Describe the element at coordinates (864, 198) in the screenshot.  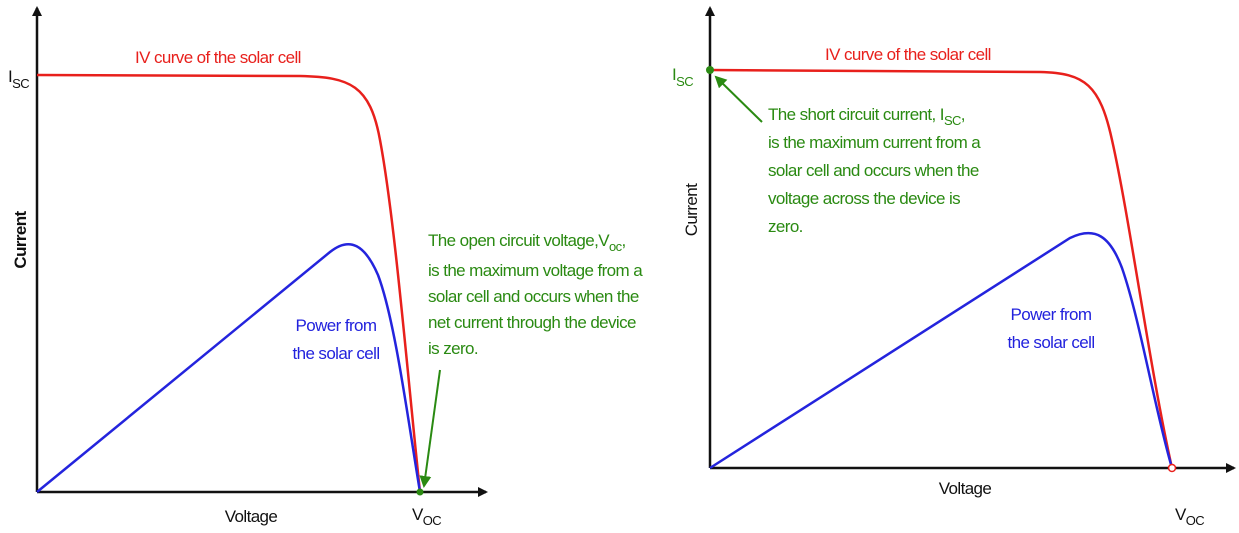
I see `annotation-line: voltage across the device is` at that location.